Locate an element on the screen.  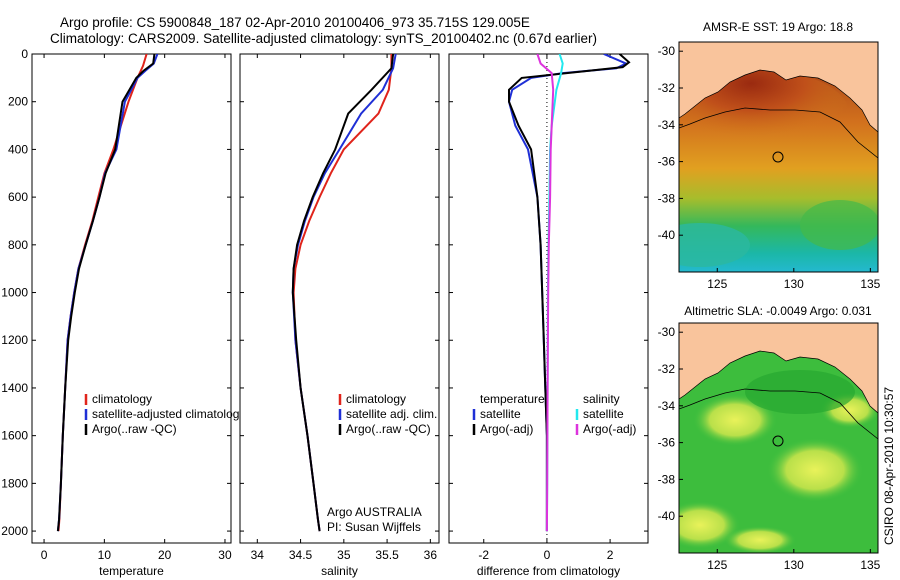
x-tick-label: 2 is located at coordinates (610, 555).